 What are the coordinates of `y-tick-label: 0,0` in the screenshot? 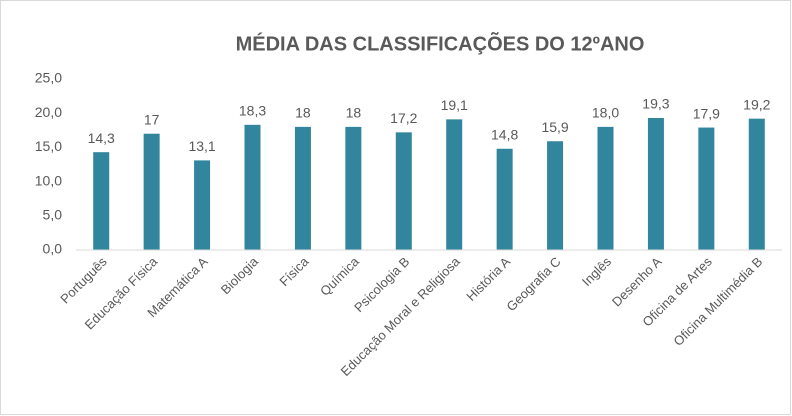 It's located at (53, 249).